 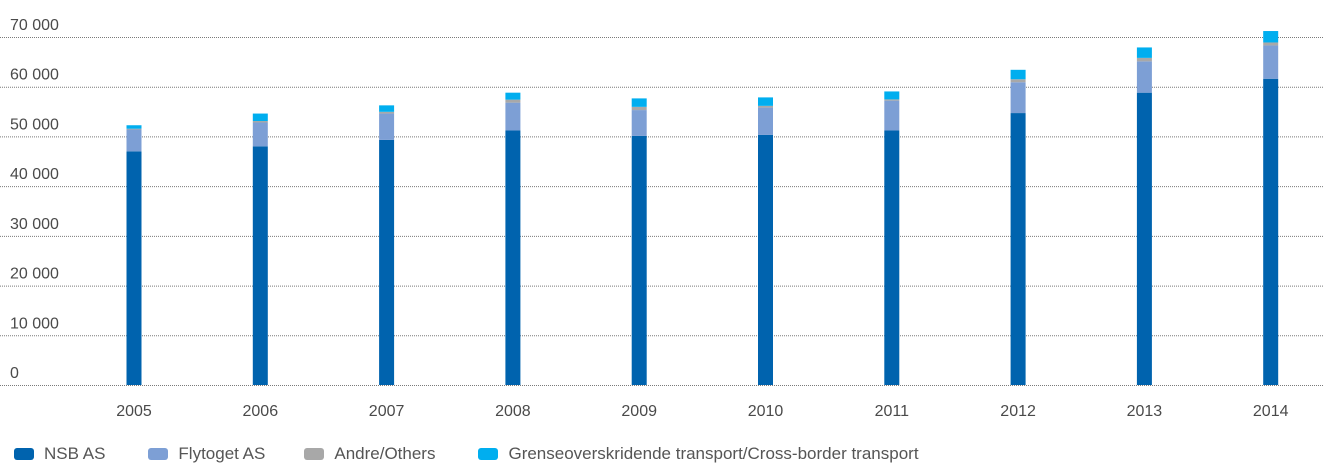 I want to click on x-tick-label: 2007, so click(x=387, y=411).